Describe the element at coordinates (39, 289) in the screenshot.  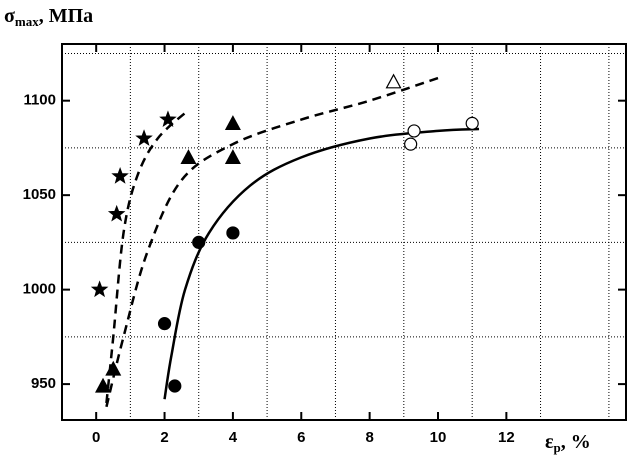
I see `y-tick-label: 1000` at that location.